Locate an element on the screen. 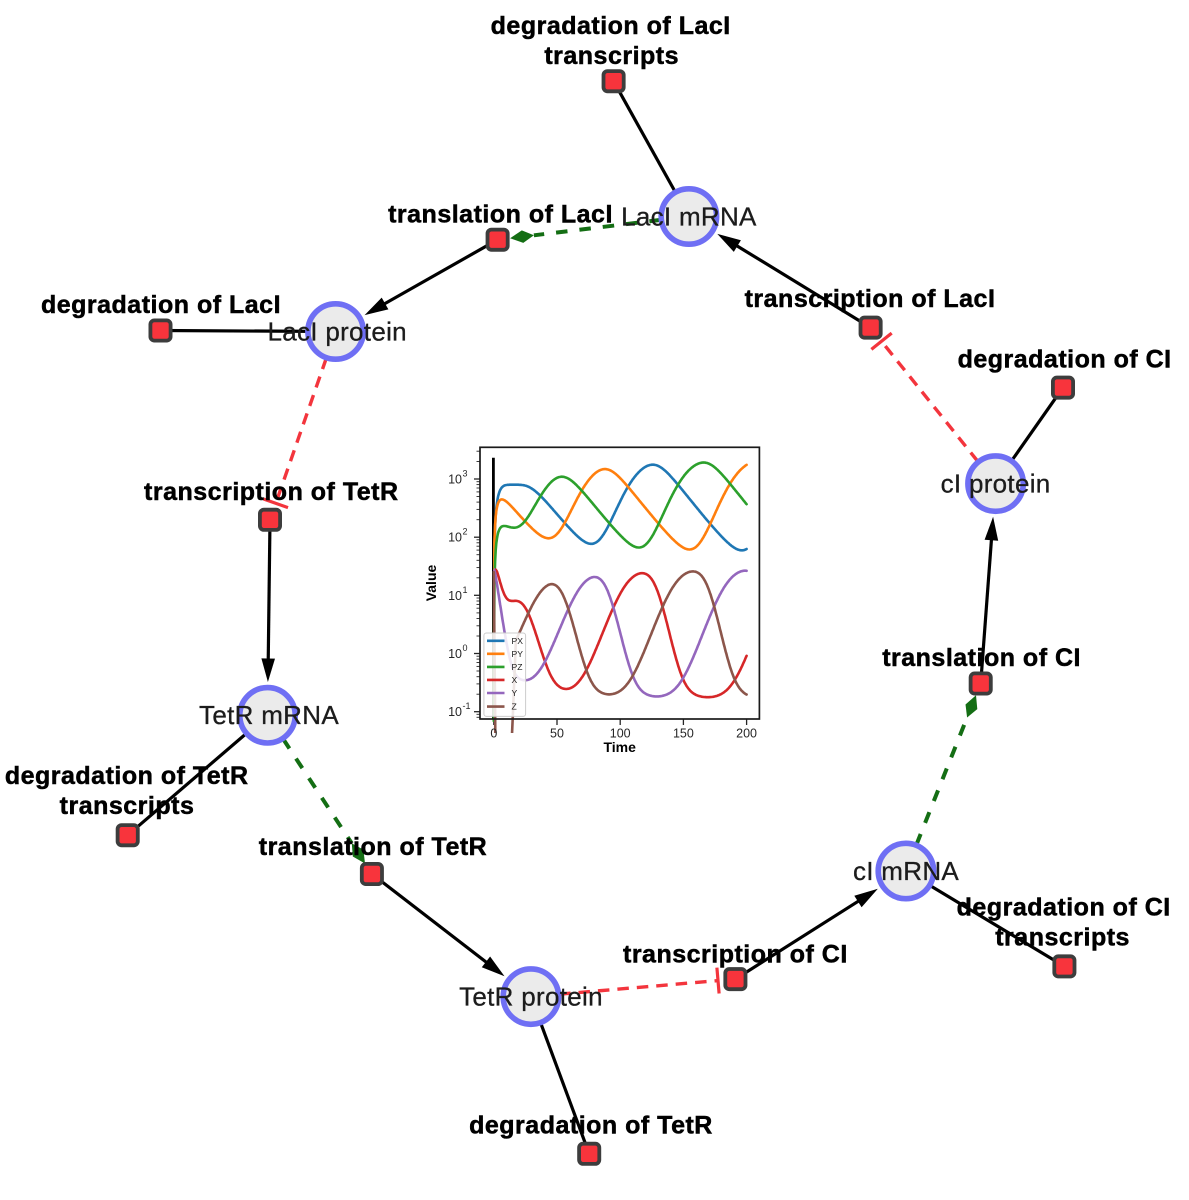 This screenshot has height=1200, width=1189. svg-text: LacI protein is located at coordinates (336, 331).